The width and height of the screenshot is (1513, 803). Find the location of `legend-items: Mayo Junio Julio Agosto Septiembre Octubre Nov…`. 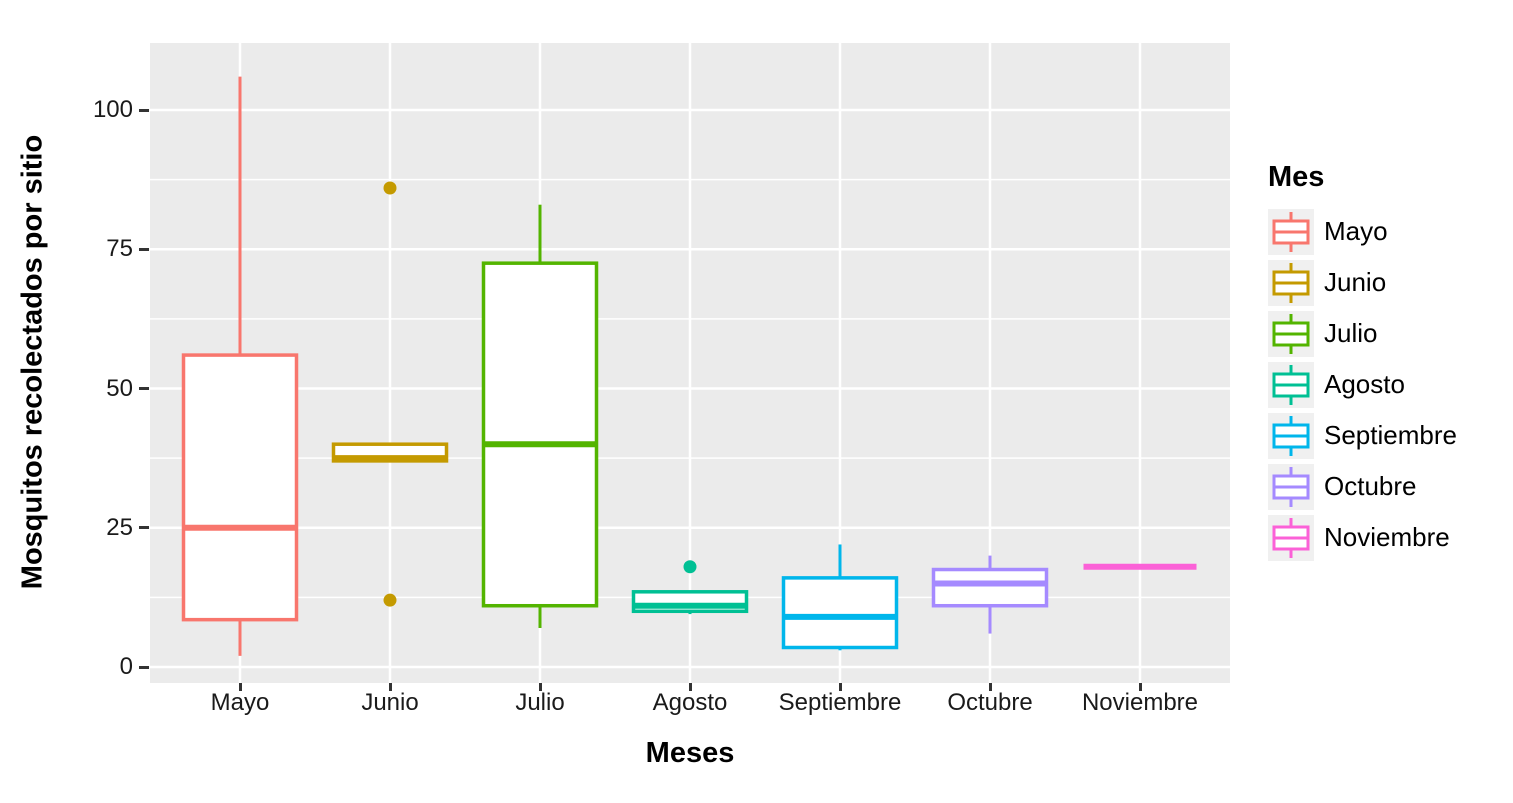

legend-items: Mayo Junio Julio Agosto Septiembre Octubre Nov… is located at coordinates (1388, 384).